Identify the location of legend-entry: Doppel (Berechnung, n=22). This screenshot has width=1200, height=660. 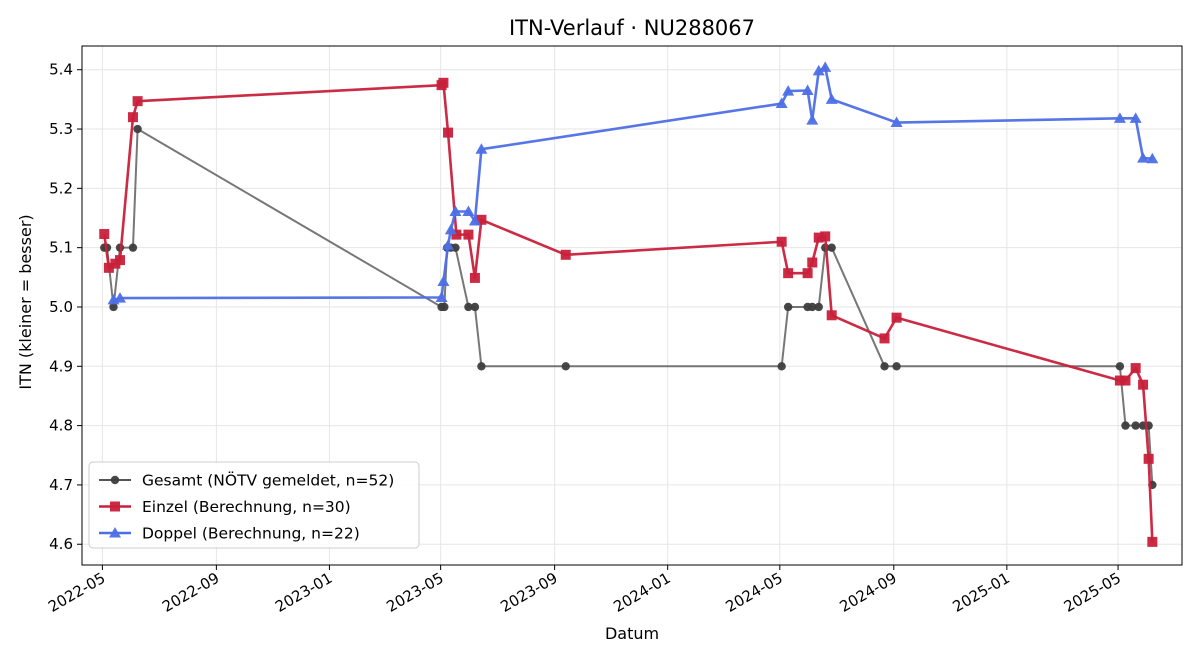
(251, 534).